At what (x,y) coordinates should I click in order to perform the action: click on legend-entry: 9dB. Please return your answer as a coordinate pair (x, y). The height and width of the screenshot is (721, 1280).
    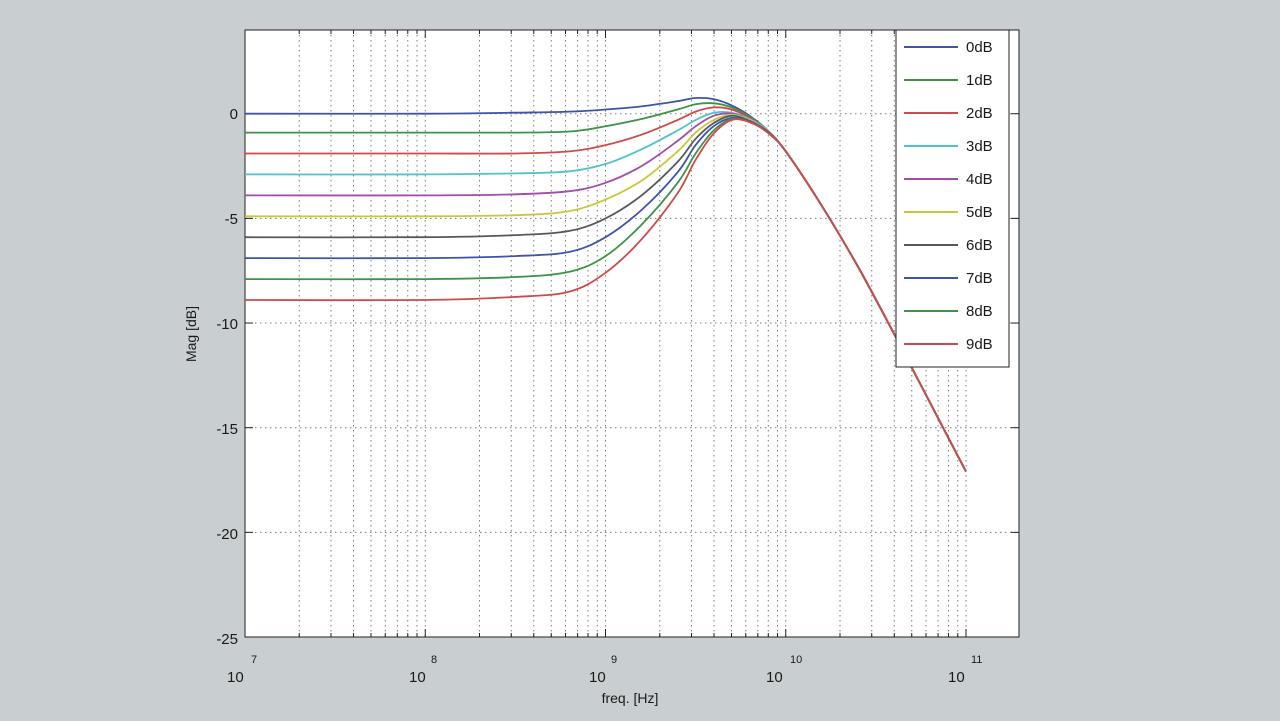
    Looking at the image, I should click on (948, 344).